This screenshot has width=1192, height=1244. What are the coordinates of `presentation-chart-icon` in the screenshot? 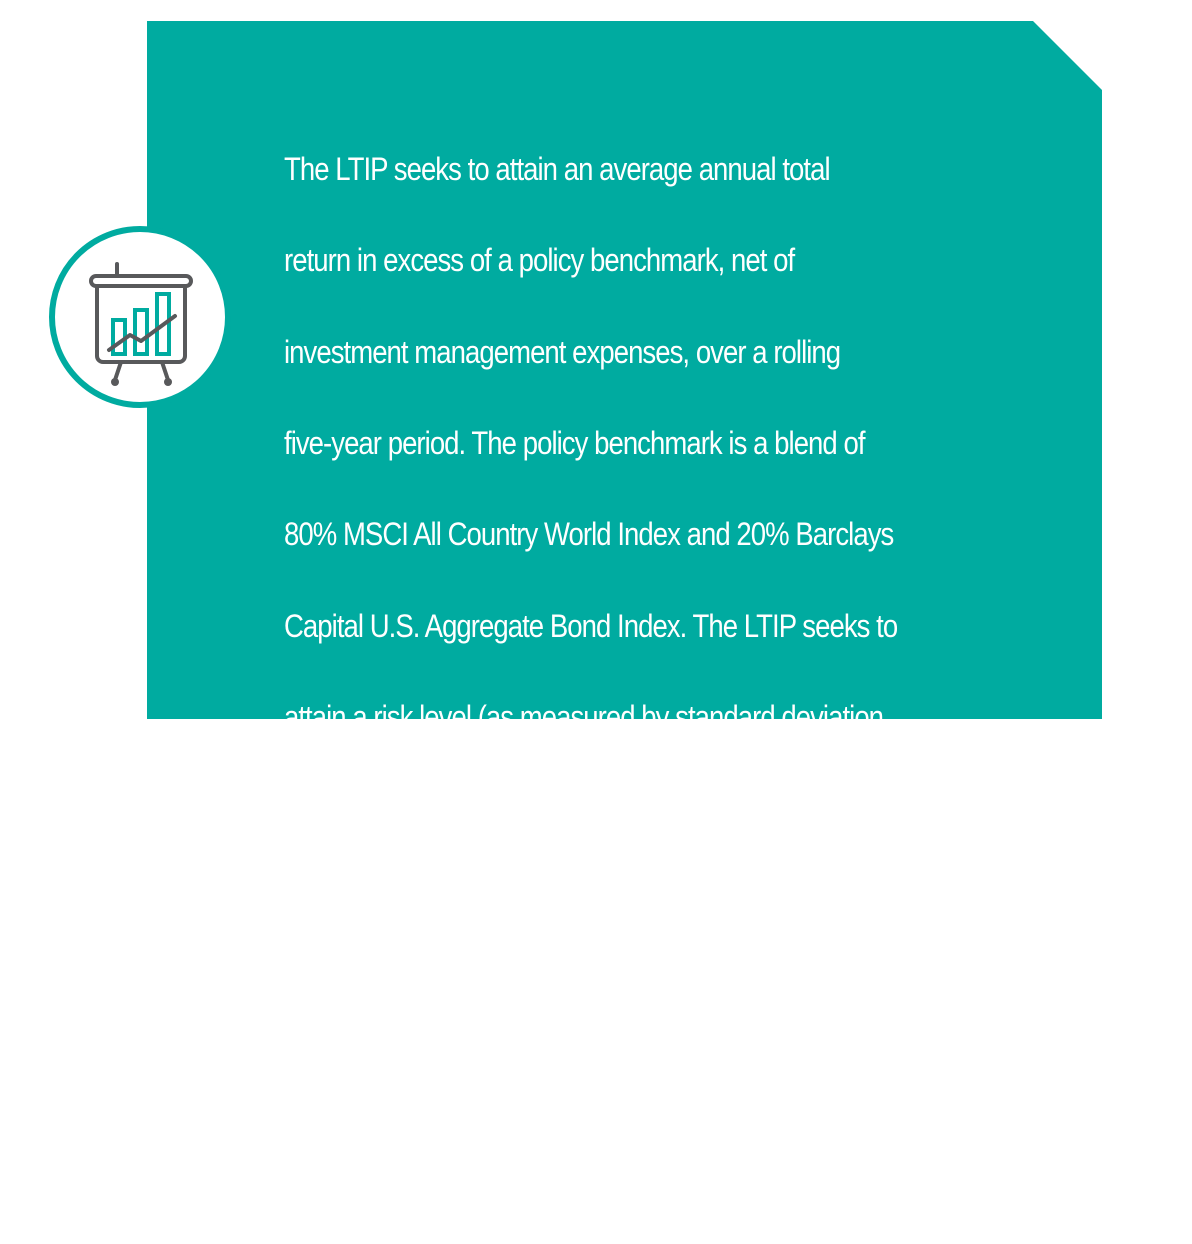 It's located at (141, 324).